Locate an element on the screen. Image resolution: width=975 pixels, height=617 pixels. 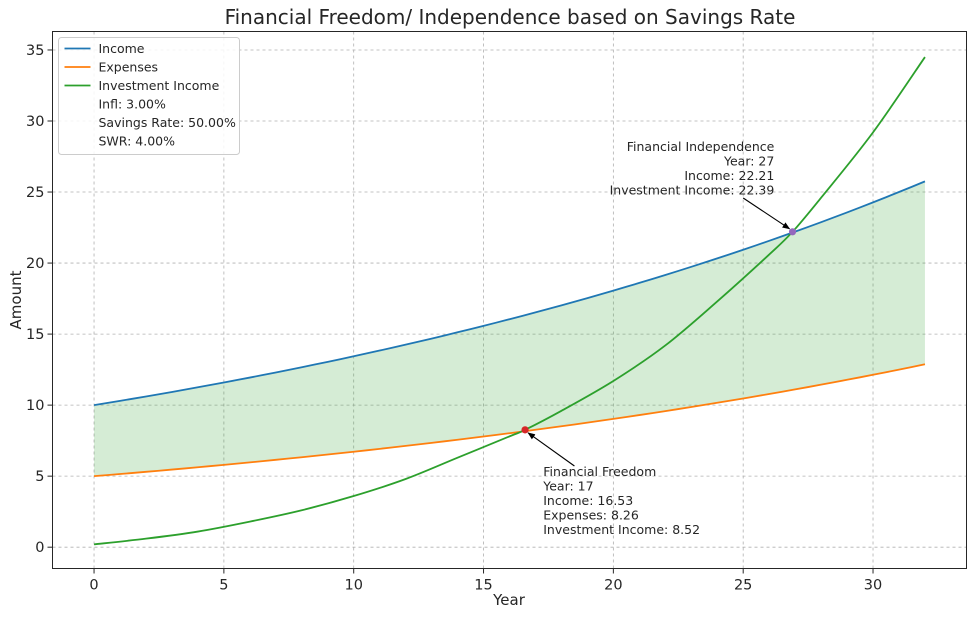
legend-entry: Savings Rate: 50.00% is located at coordinates (167, 122).